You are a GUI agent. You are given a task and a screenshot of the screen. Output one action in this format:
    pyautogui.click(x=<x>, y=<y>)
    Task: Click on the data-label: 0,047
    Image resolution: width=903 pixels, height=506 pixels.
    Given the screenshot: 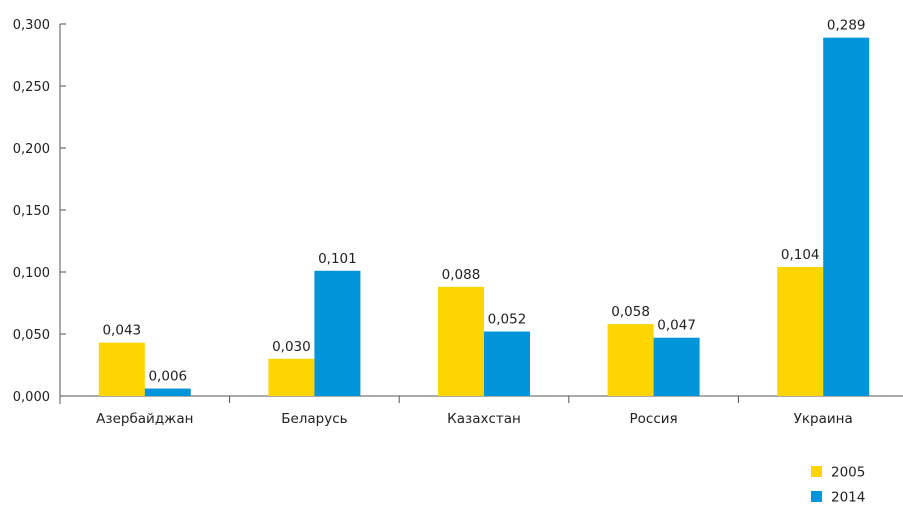 What is the action you would take?
    pyautogui.click(x=676, y=326)
    